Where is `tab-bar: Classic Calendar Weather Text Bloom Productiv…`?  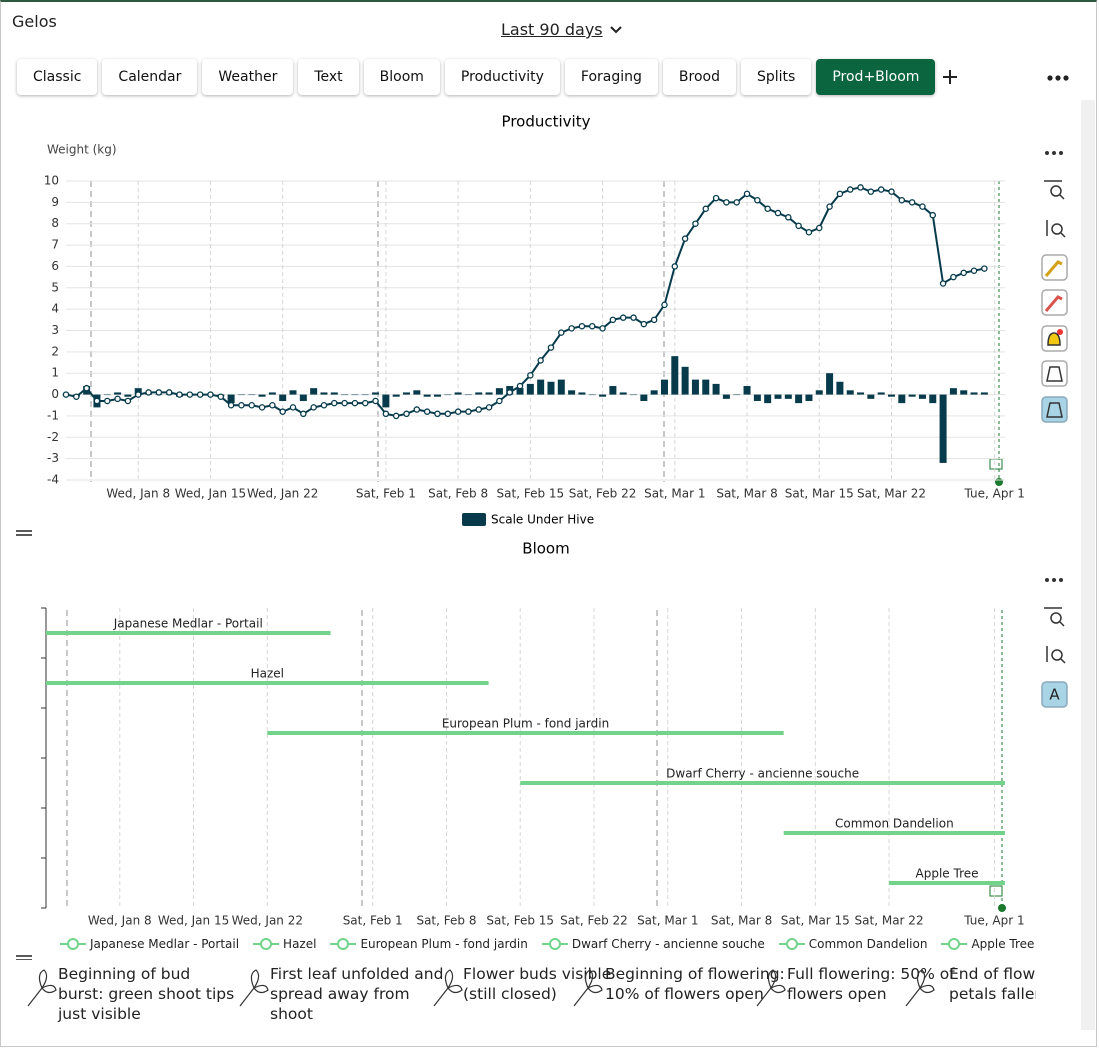
tab-bar: Classic Calendar Weather Text Bloom Productiv… is located at coordinates (476, 77).